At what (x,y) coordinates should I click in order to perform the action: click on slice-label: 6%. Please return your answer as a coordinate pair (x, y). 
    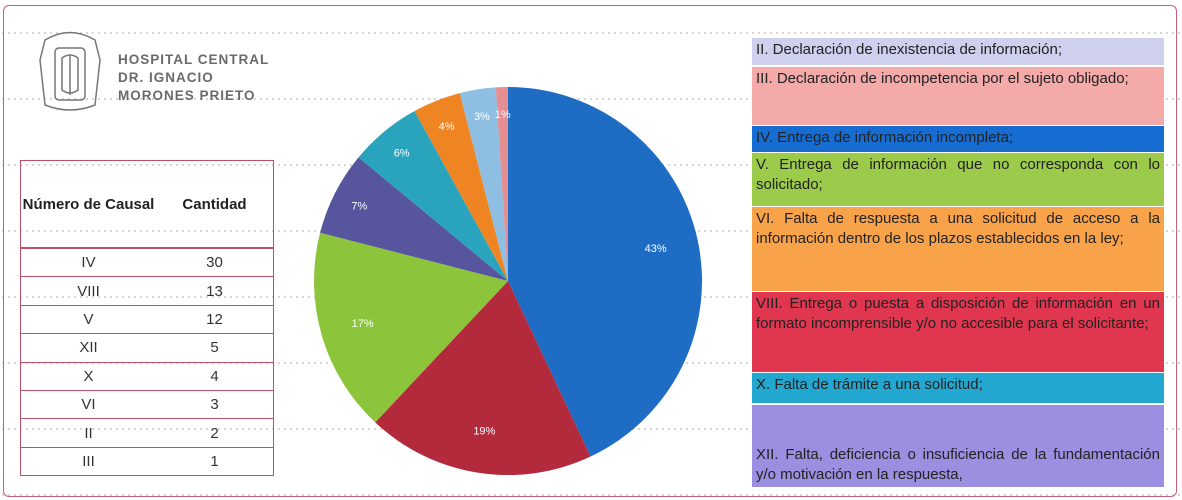
    Looking at the image, I should click on (402, 153).